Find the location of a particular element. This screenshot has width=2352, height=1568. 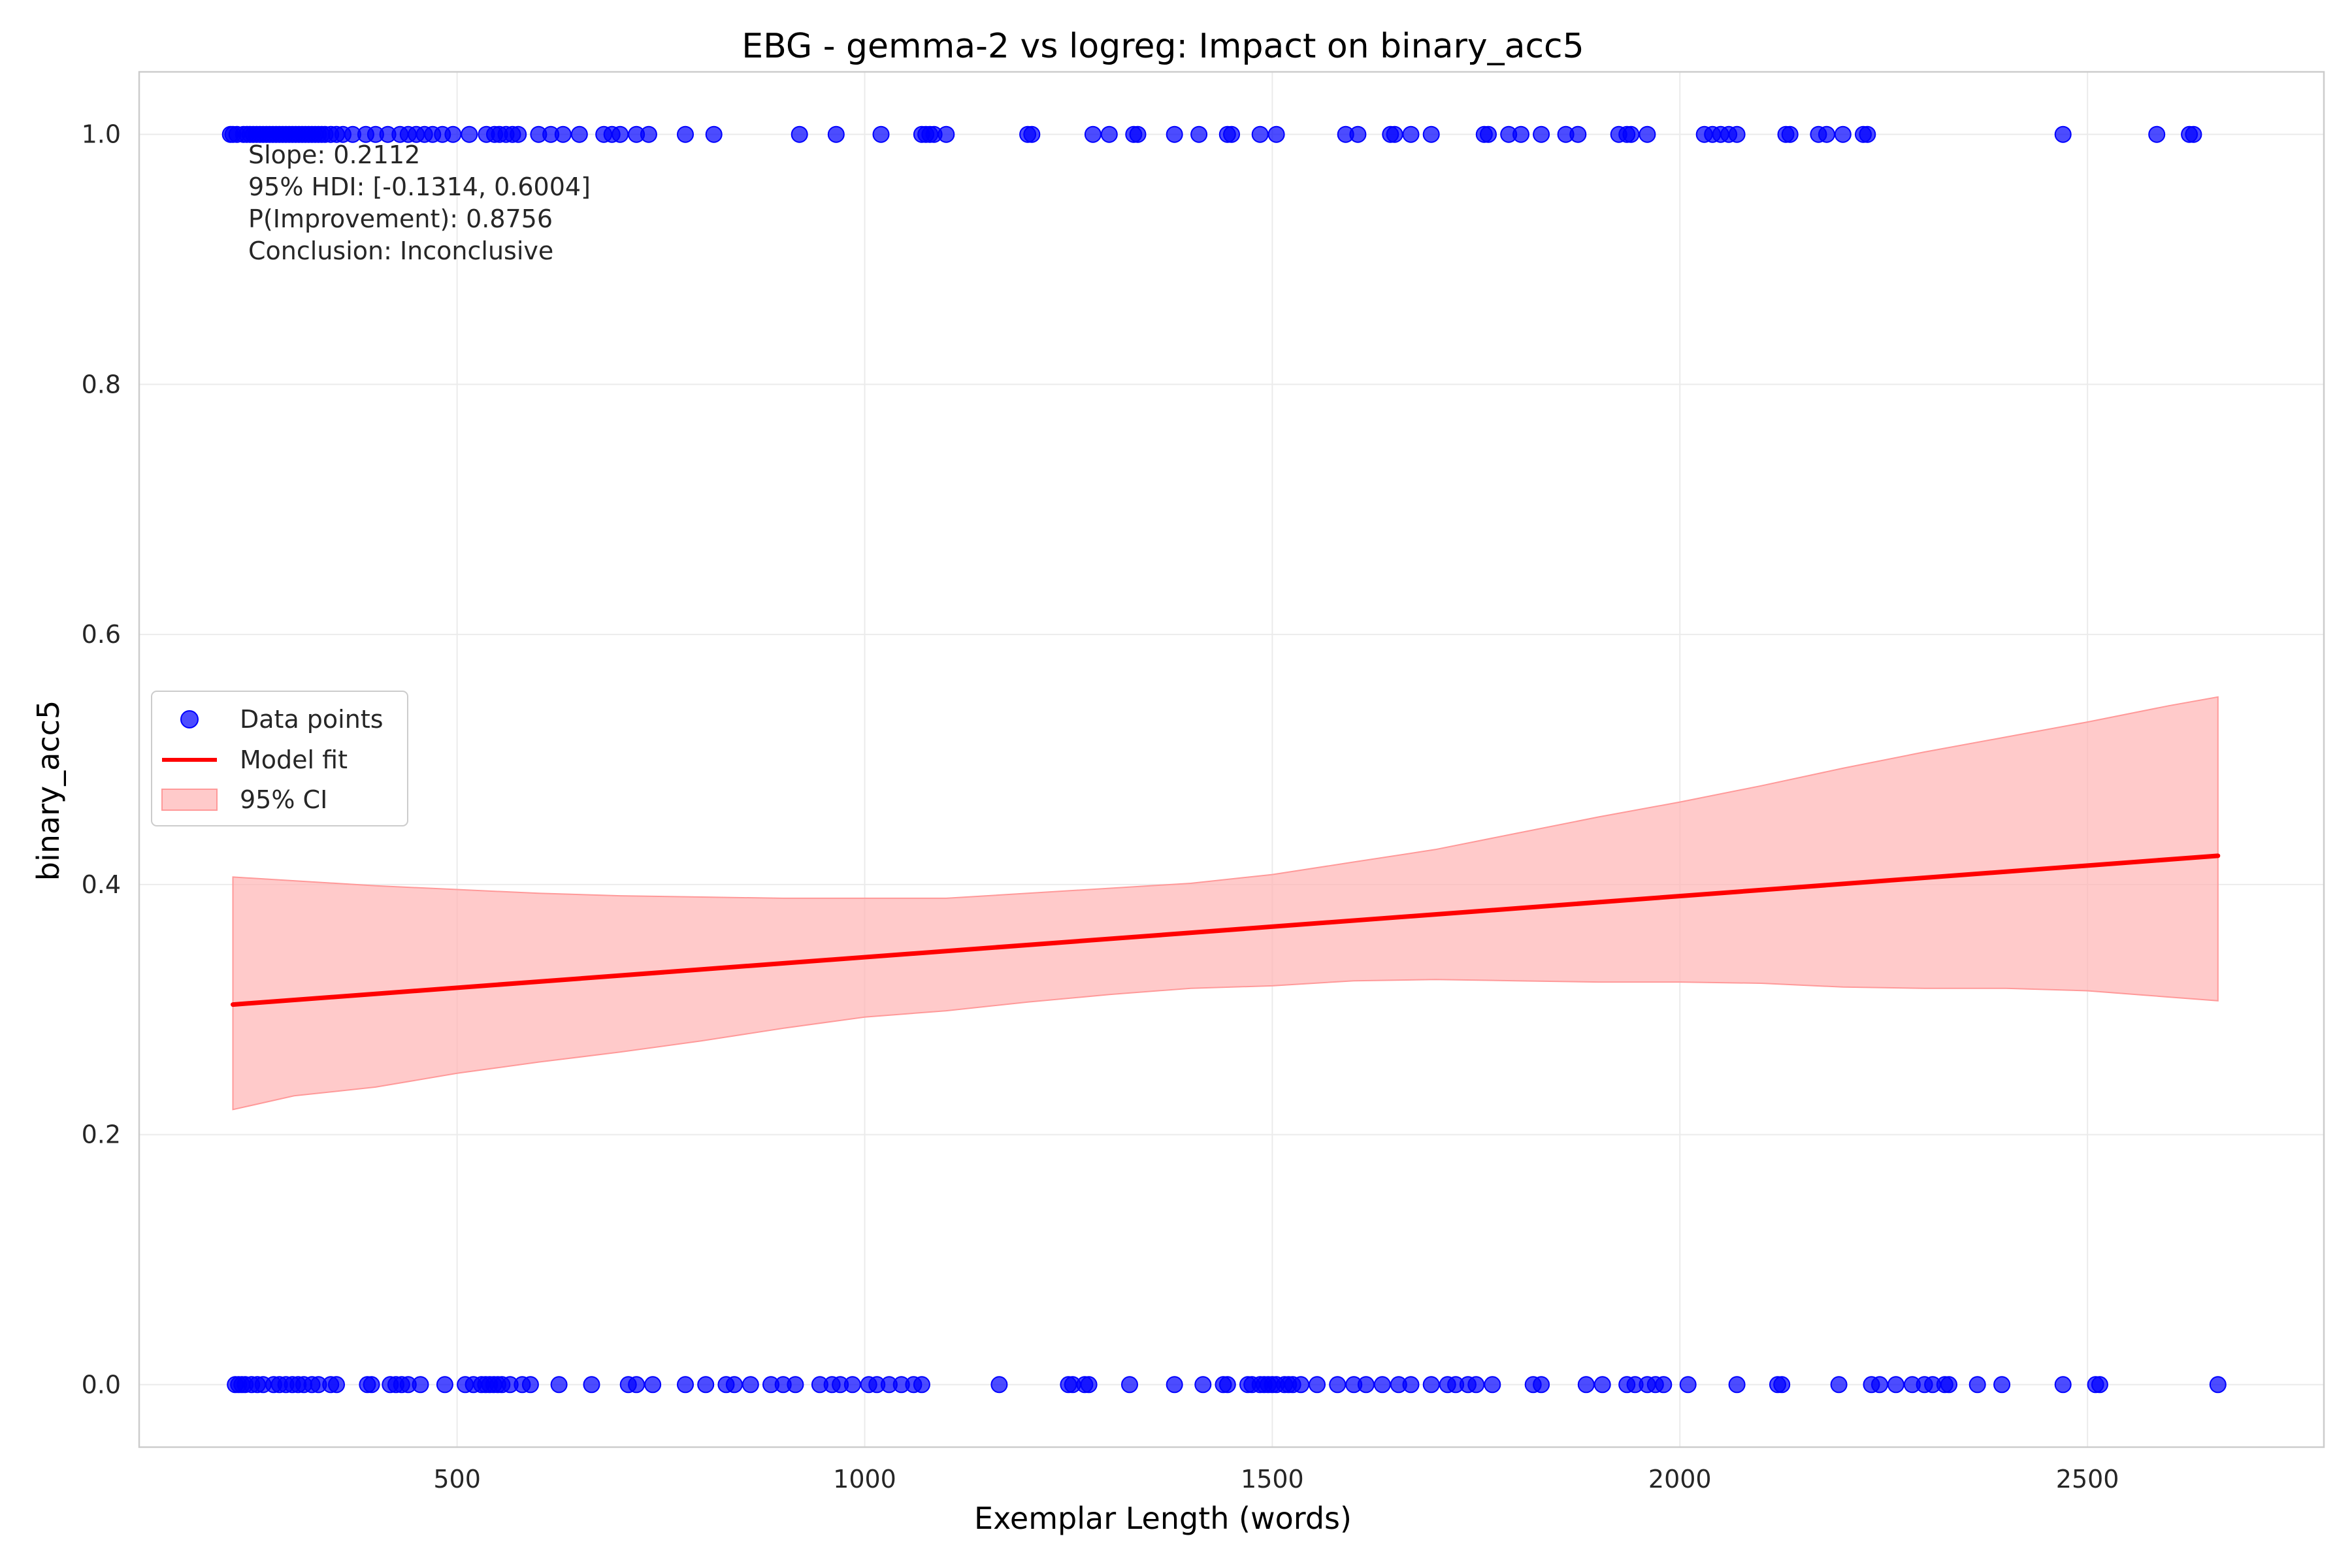

x-tick-label: 1500 is located at coordinates (1272, 1479).